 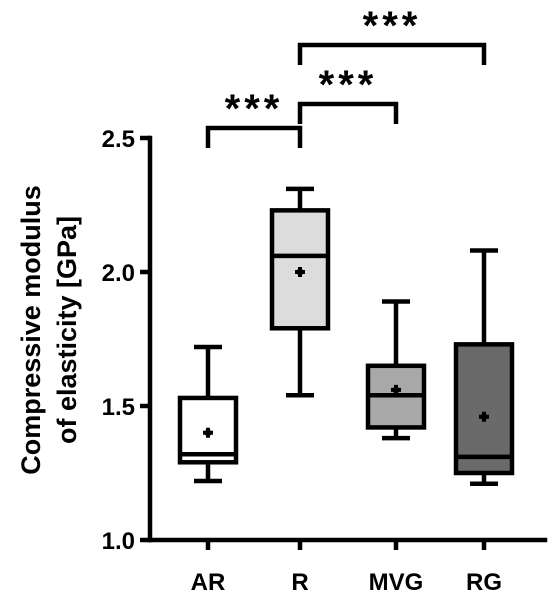 I want to click on x-tick-label-mvg: MVG, so click(x=396, y=582).